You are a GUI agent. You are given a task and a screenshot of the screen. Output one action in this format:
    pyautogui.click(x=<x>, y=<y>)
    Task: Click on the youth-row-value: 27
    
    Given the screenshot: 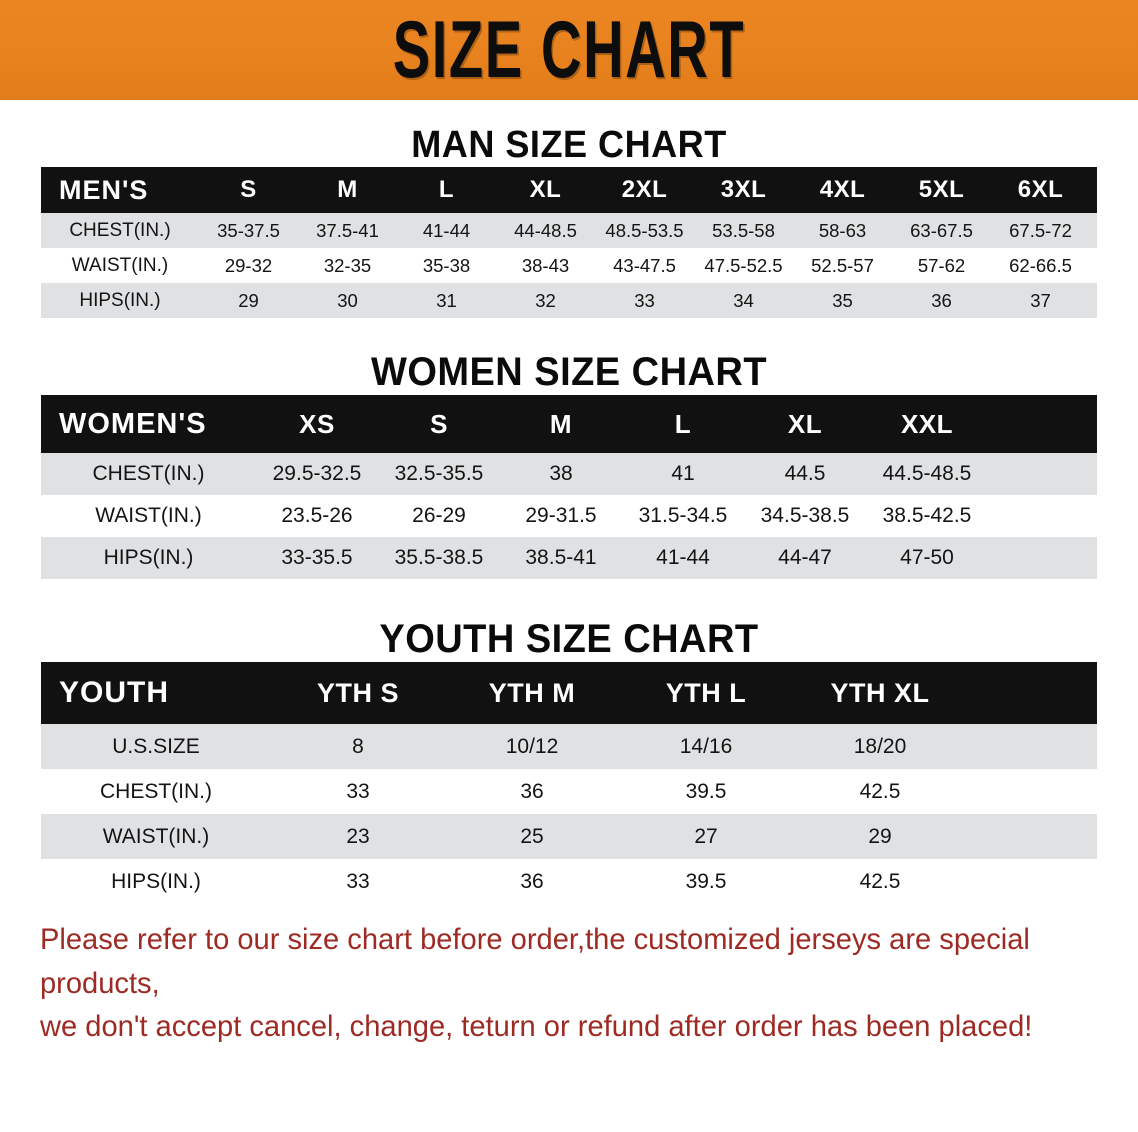 What is the action you would take?
    pyautogui.click(x=706, y=836)
    